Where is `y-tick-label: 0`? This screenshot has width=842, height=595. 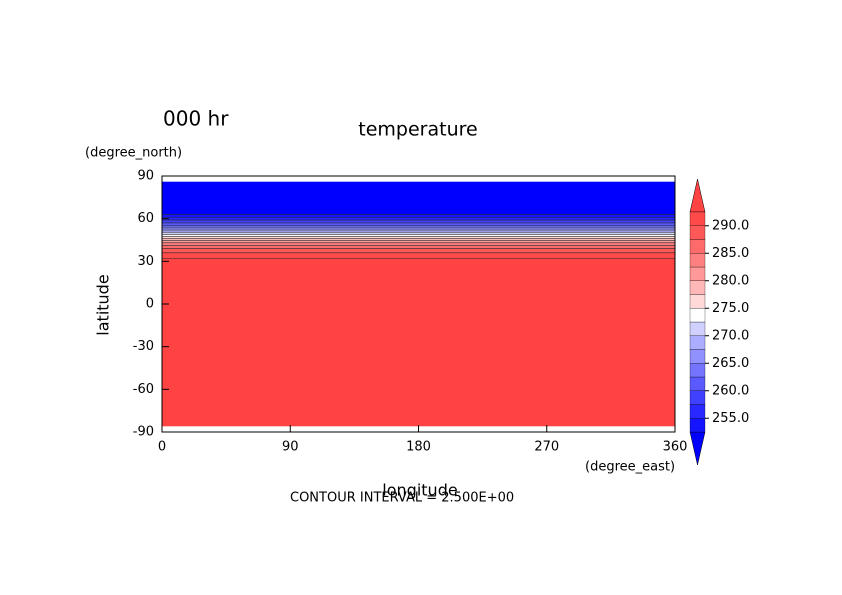
y-tick-label: 0 is located at coordinates (150, 304).